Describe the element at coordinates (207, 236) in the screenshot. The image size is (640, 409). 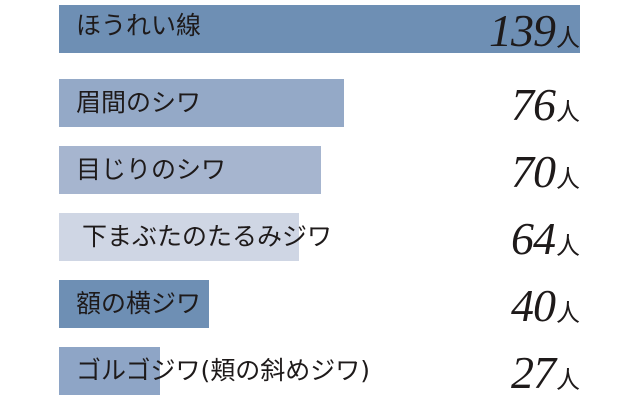
I see `category-label: 下まぶたのたるみジワ` at that location.